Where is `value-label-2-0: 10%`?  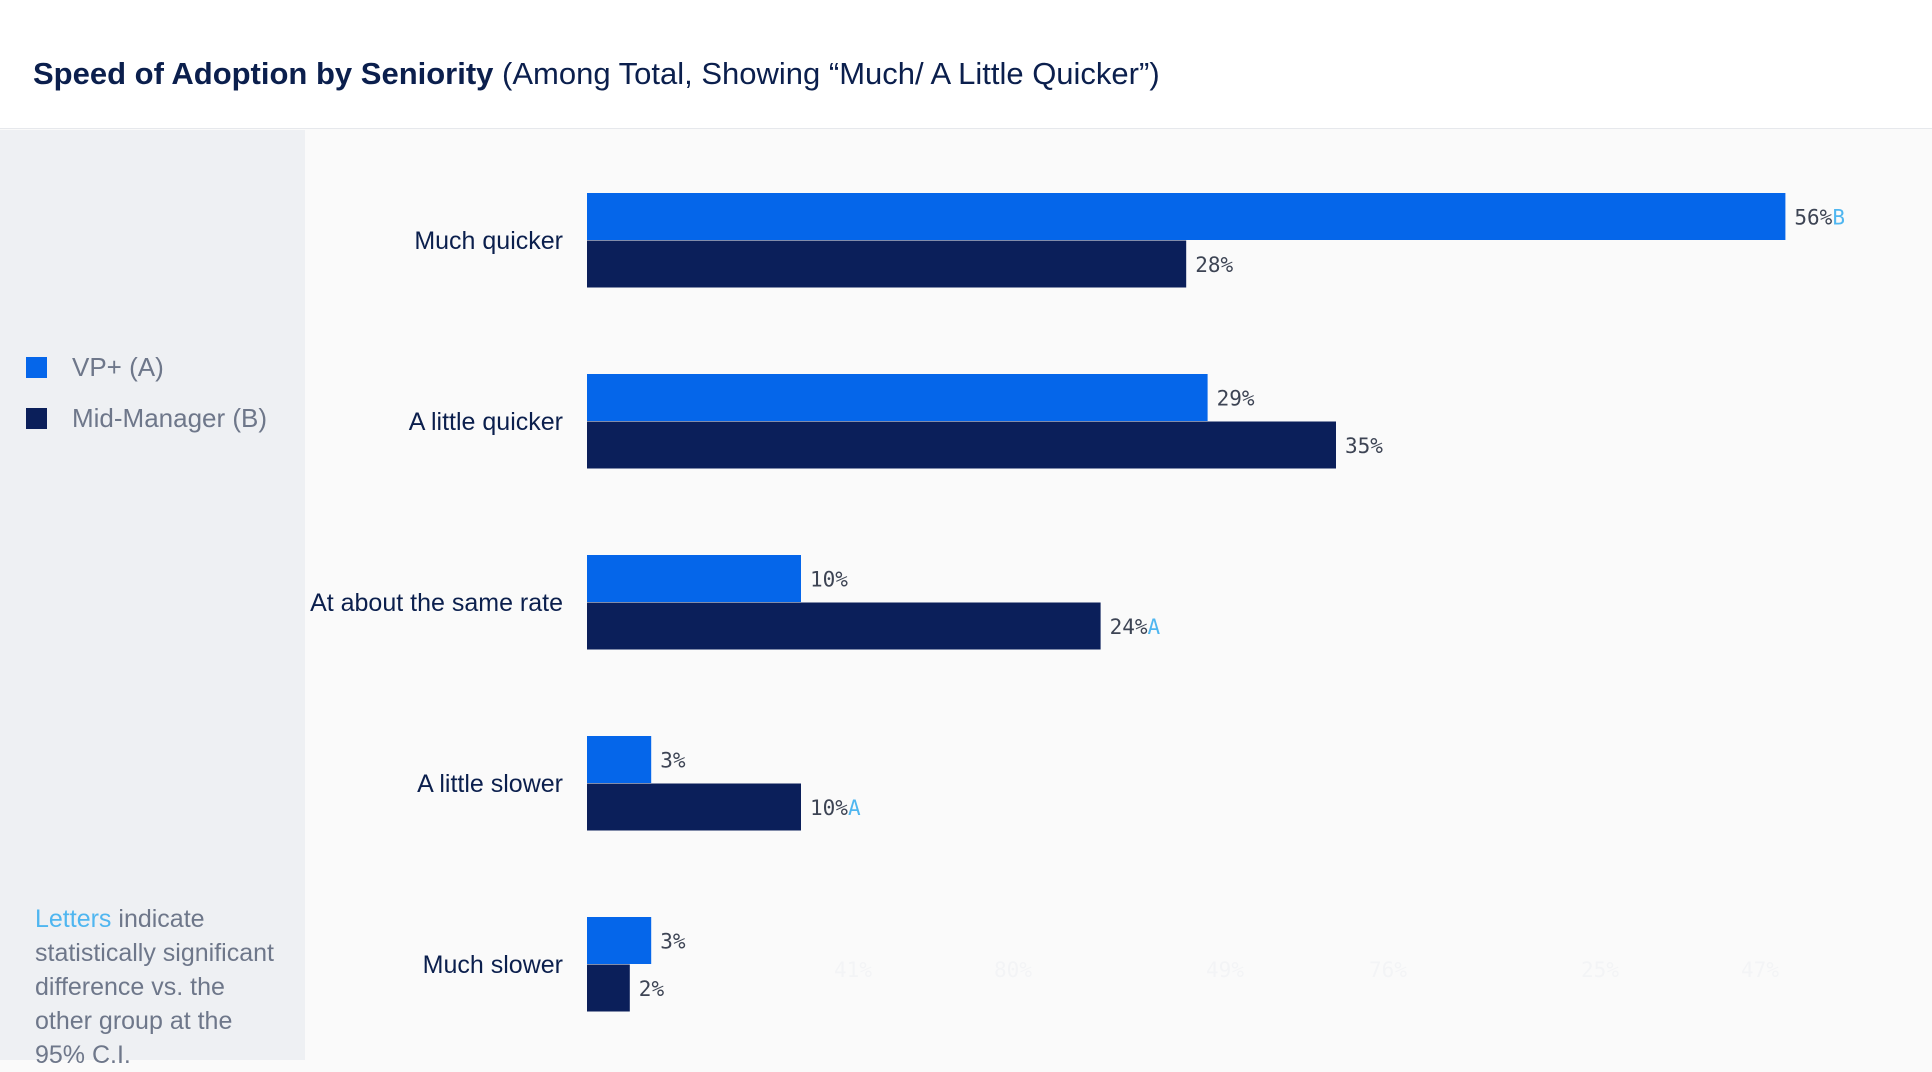
value-label-2-0: 10% is located at coordinates (829, 580).